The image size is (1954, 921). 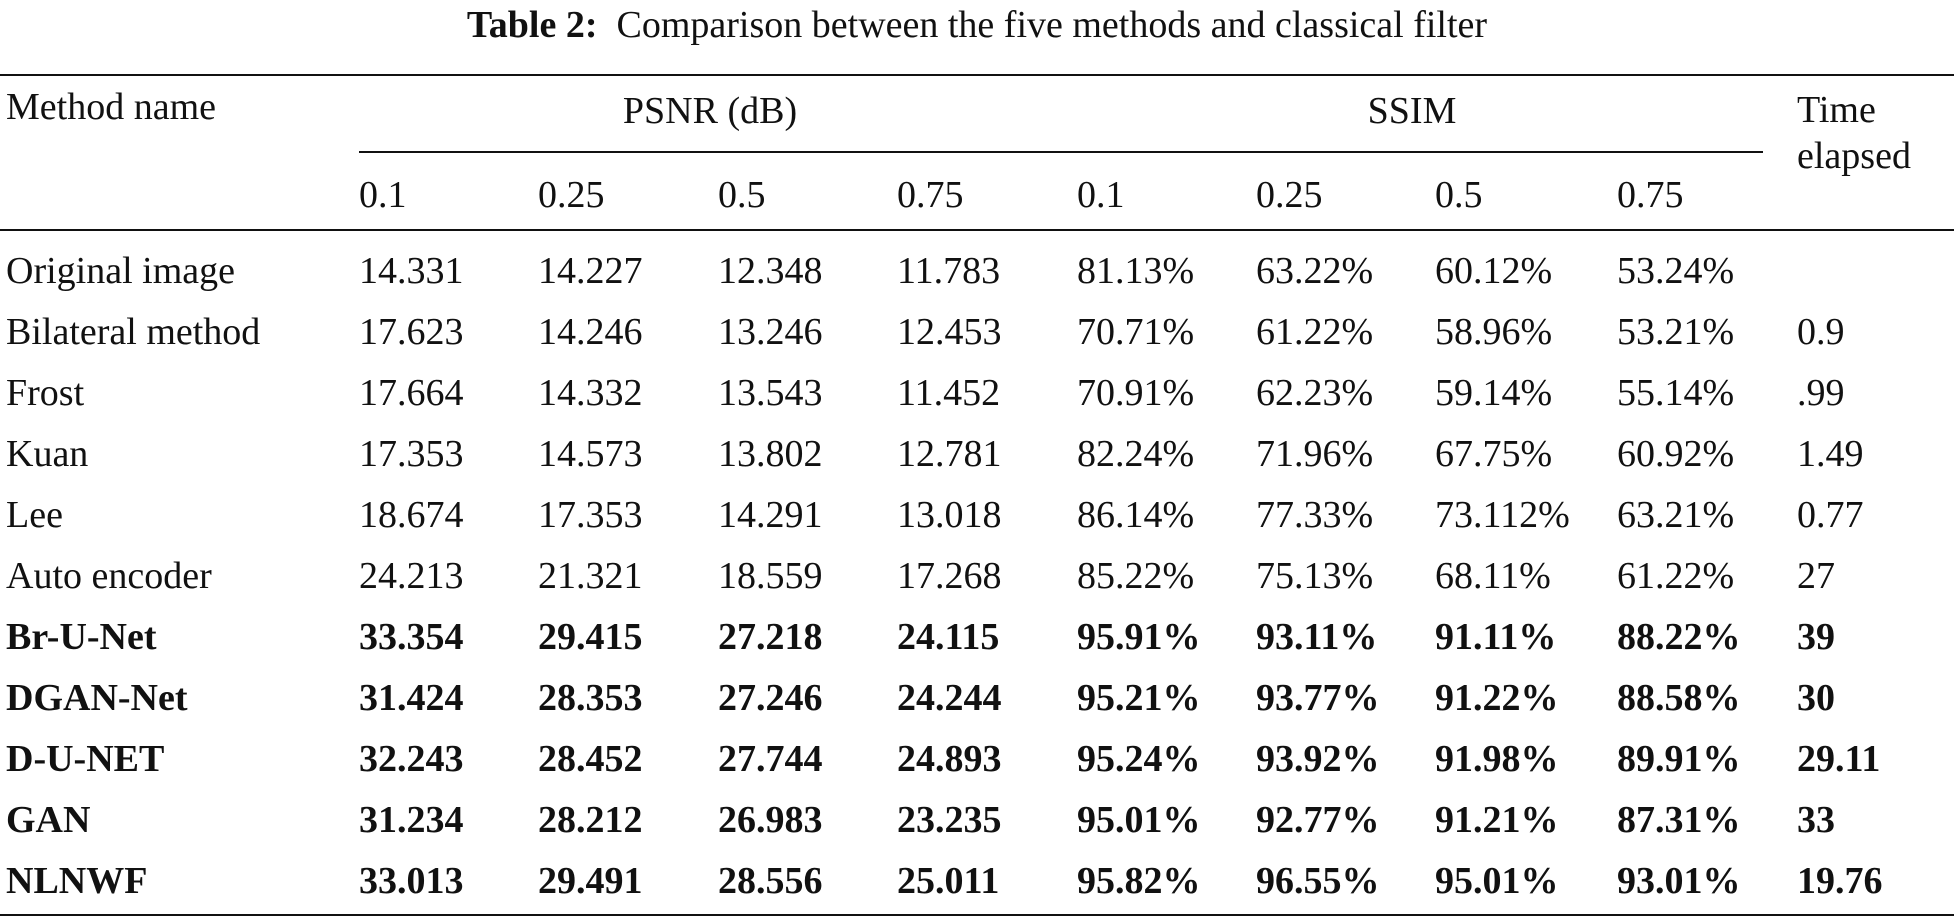 I want to click on data-cell: 17.623, so click(x=411, y=332).